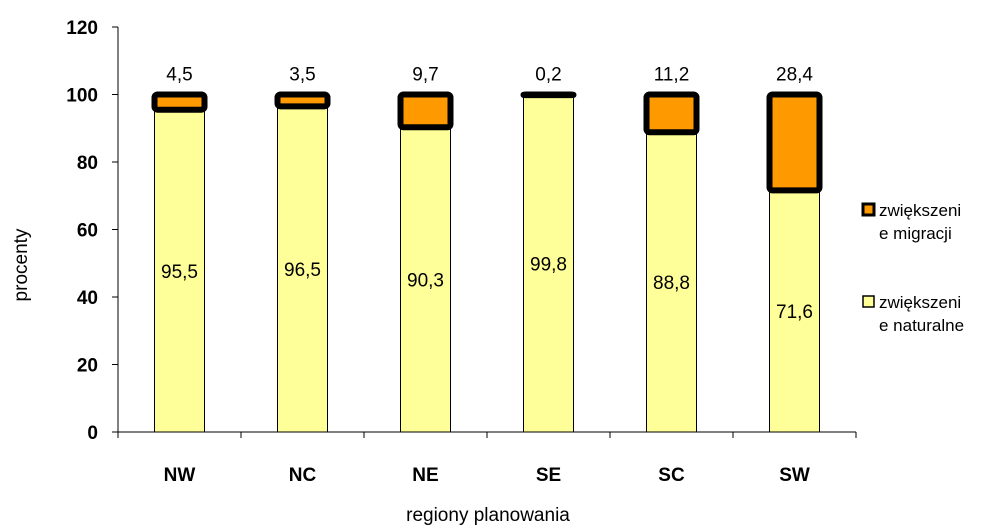 The height and width of the screenshot is (529, 1006). What do you see at coordinates (82, 28) in the screenshot?
I see `y-tick-label-120: 120` at bounding box center [82, 28].